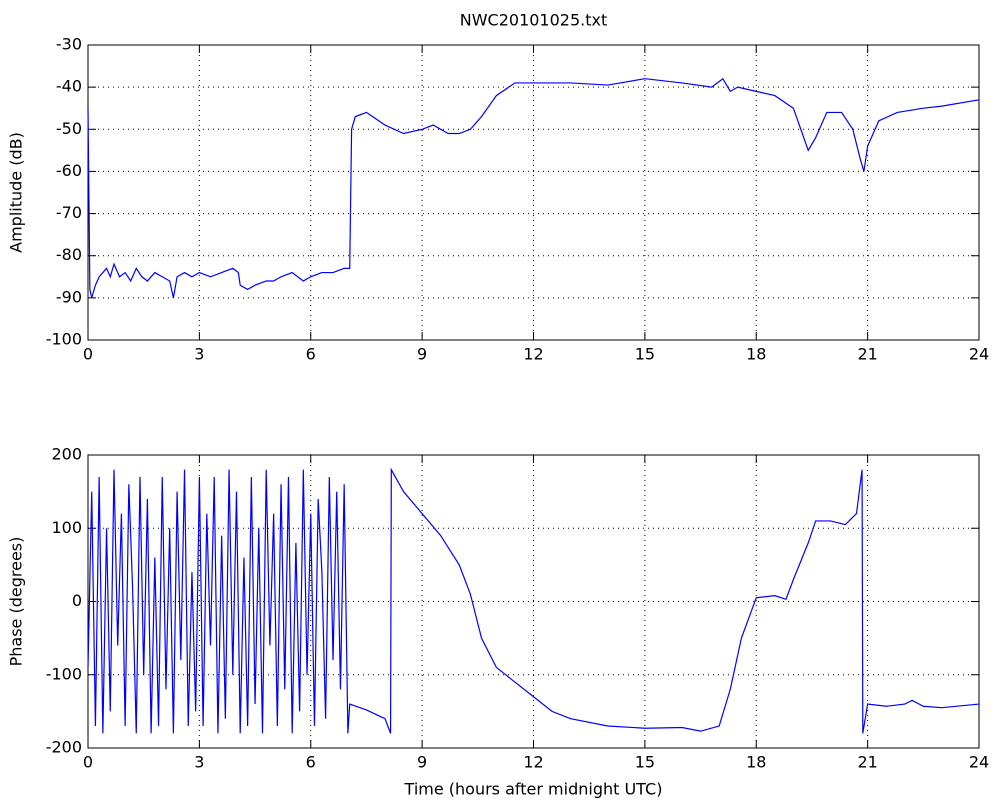 The image size is (998, 806). Describe the element at coordinates (69, 212) in the screenshot. I see `y-tick-label: -70` at that location.